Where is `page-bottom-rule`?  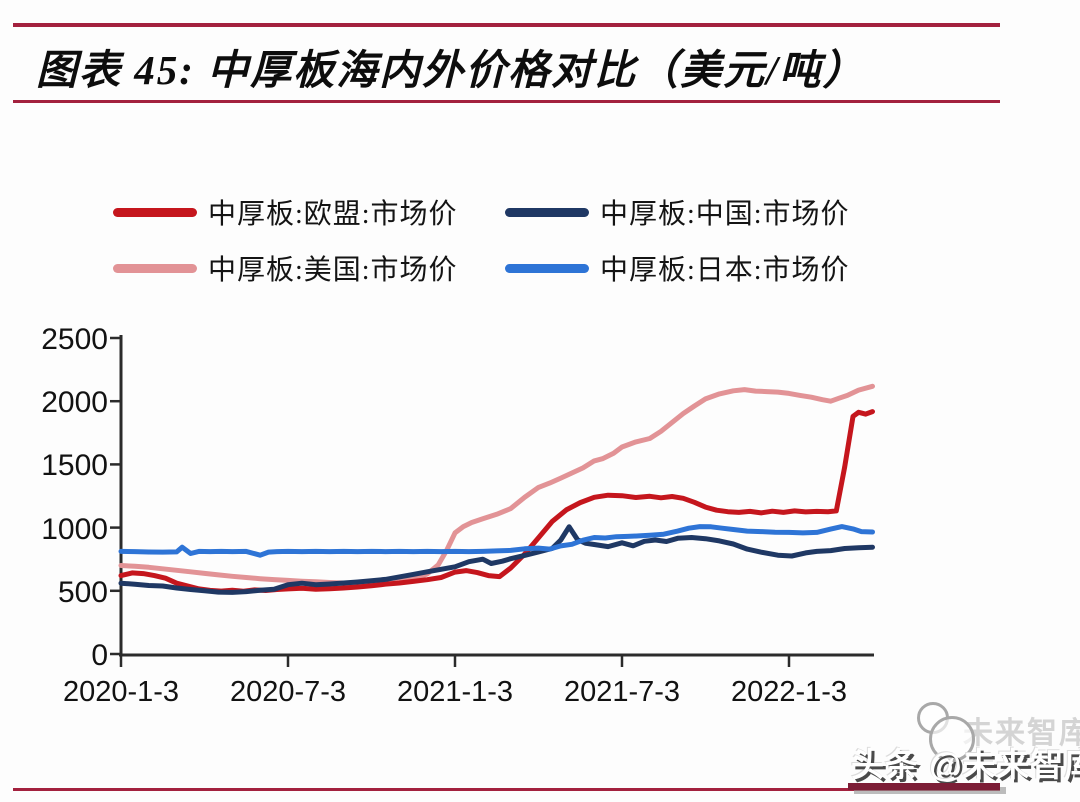 page-bottom-rule is located at coordinates (506, 789).